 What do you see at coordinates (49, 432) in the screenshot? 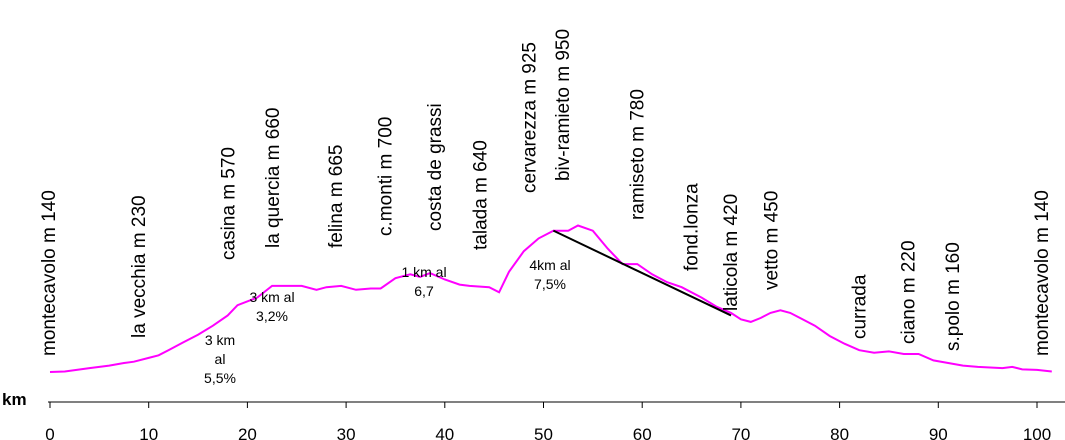
I see `x-tick-label: 0` at bounding box center [49, 432].